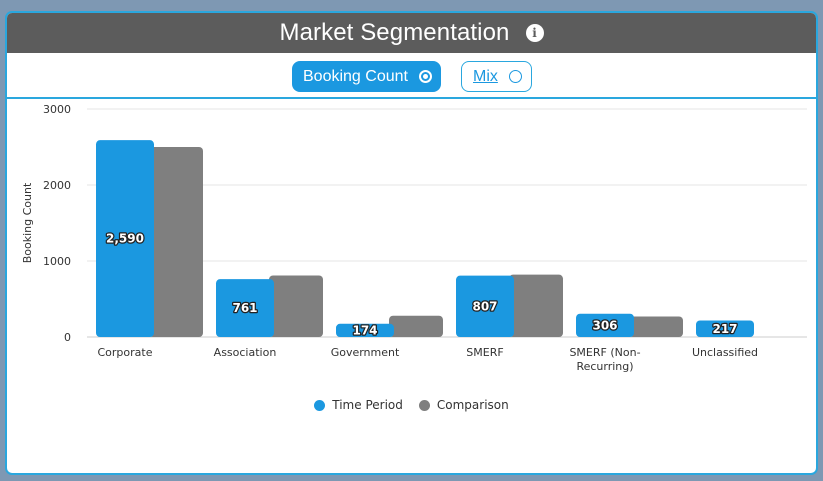 Image resolution: width=823 pixels, height=481 pixels. I want to click on info-icon: i, so click(534, 33).